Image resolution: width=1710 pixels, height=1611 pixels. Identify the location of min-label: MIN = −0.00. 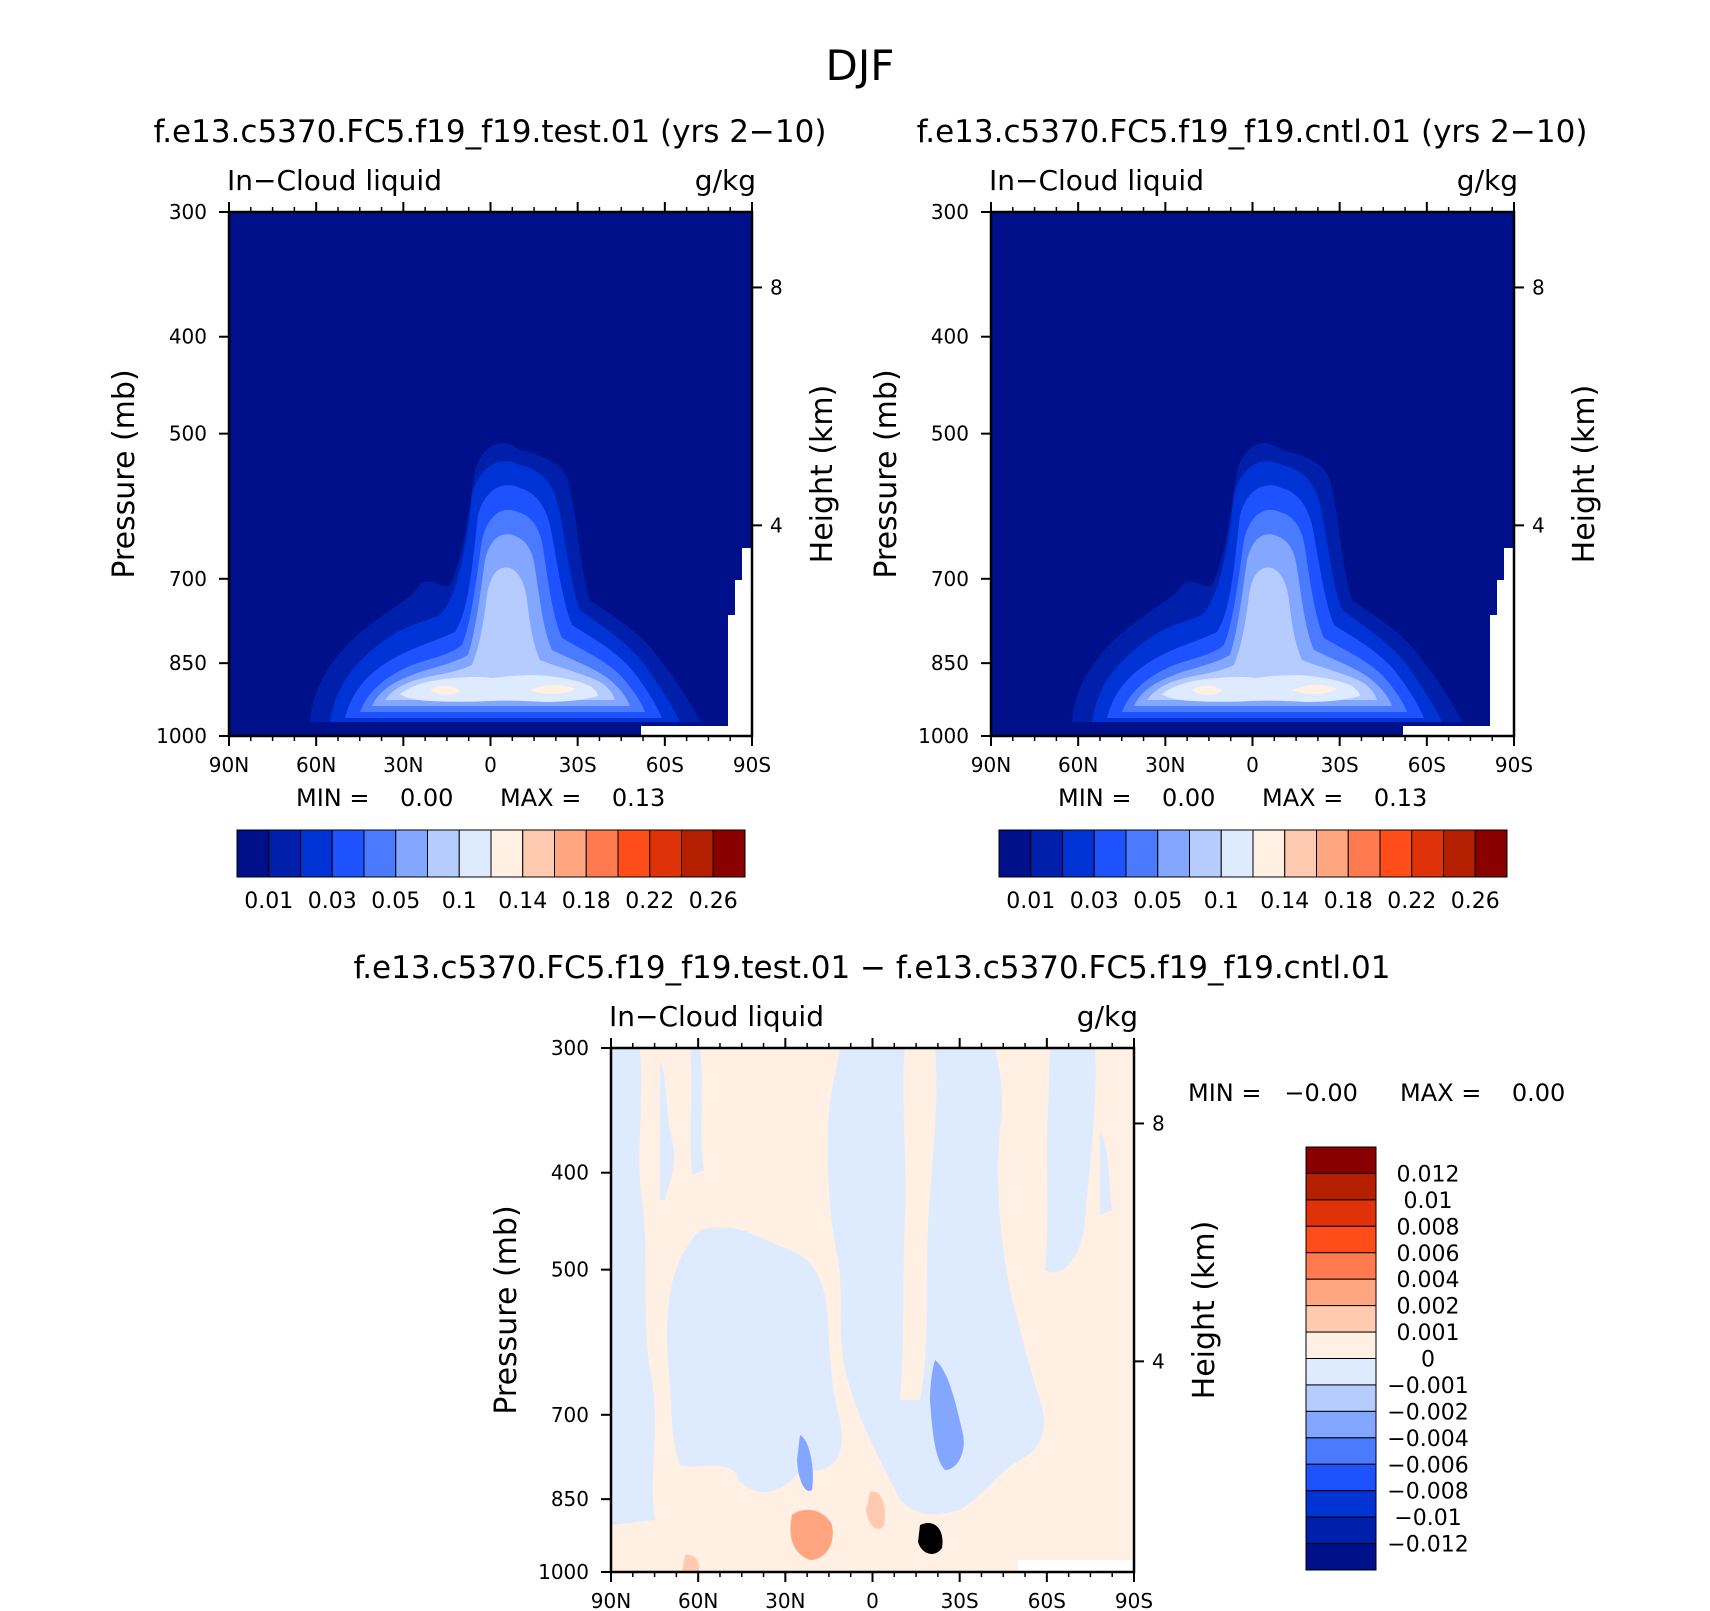
(1273, 1093).